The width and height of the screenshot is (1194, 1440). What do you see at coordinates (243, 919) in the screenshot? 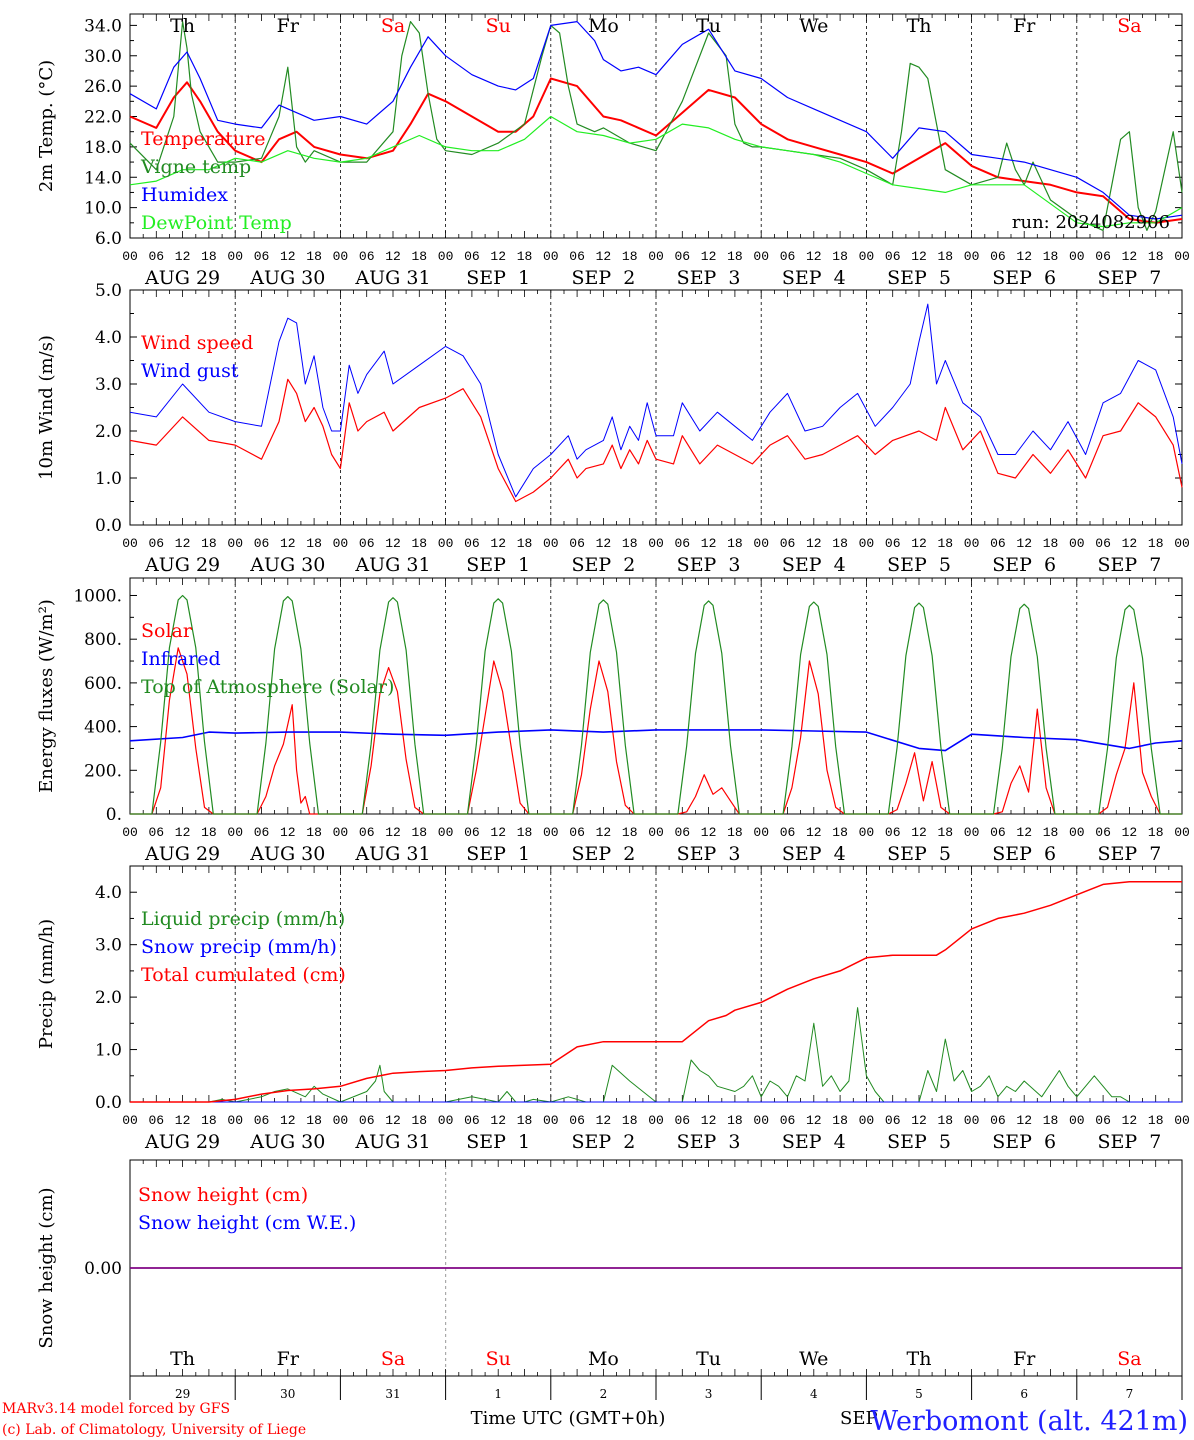
I see `legend-entry: Liquid precip (mm/h)` at bounding box center [243, 919].